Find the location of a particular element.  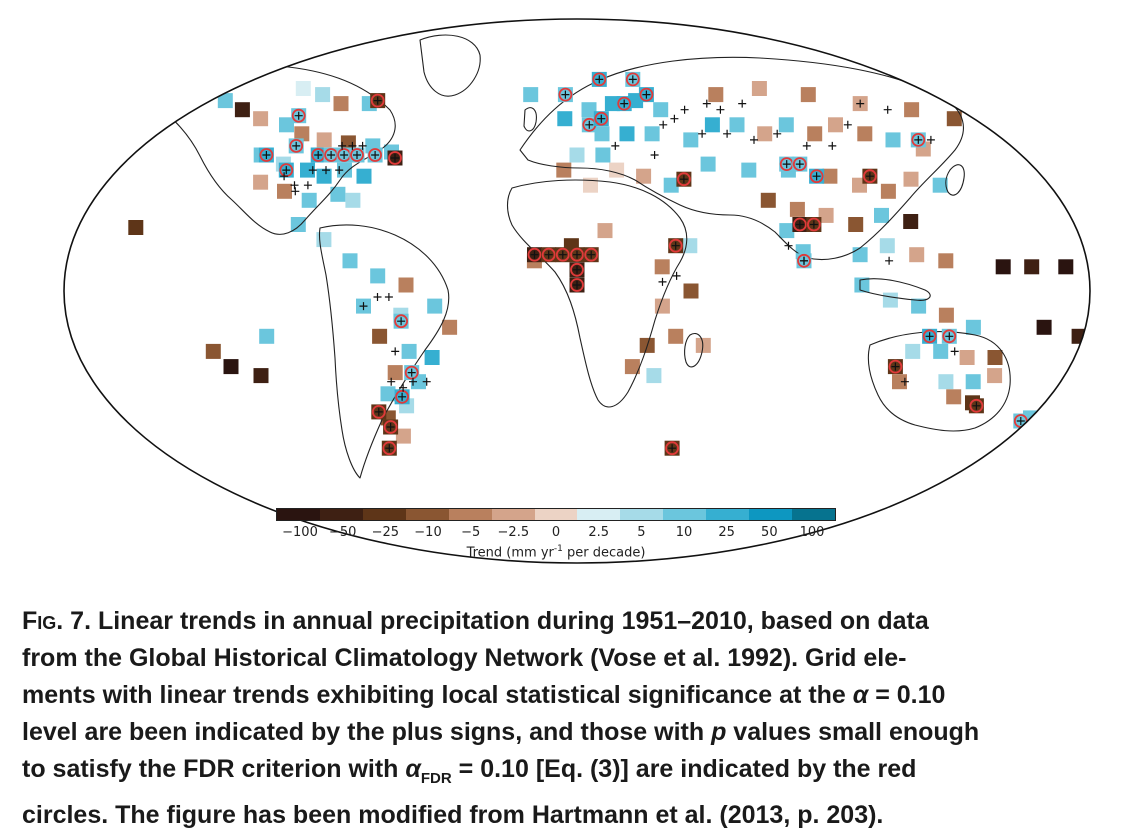

p-symbol: p is located at coordinates (719, 732).